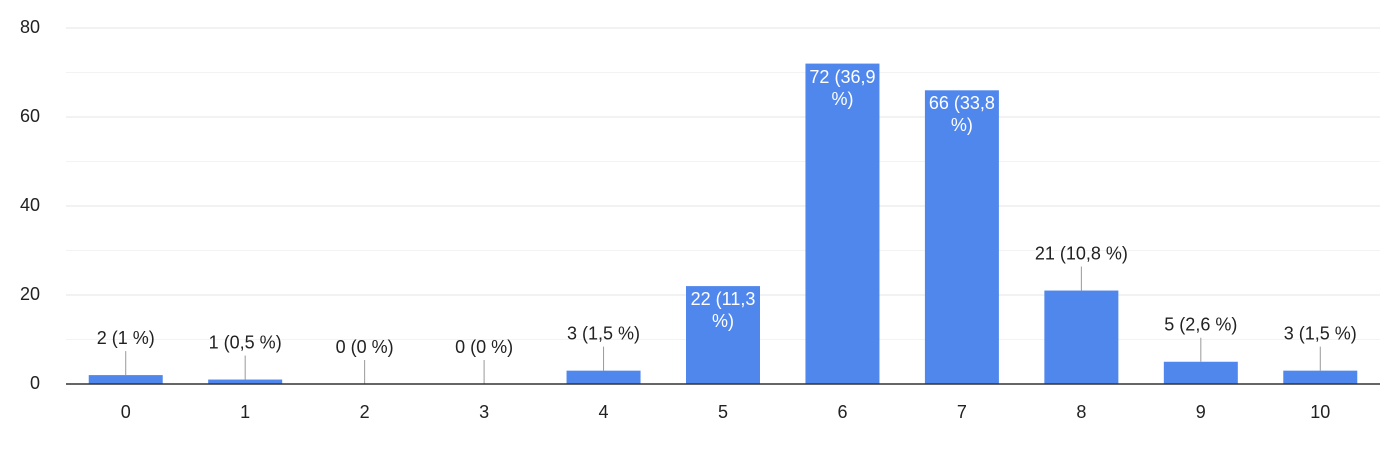 This screenshot has height=460, width=1400. I want to click on y-tick-label: 80, so click(30, 27).